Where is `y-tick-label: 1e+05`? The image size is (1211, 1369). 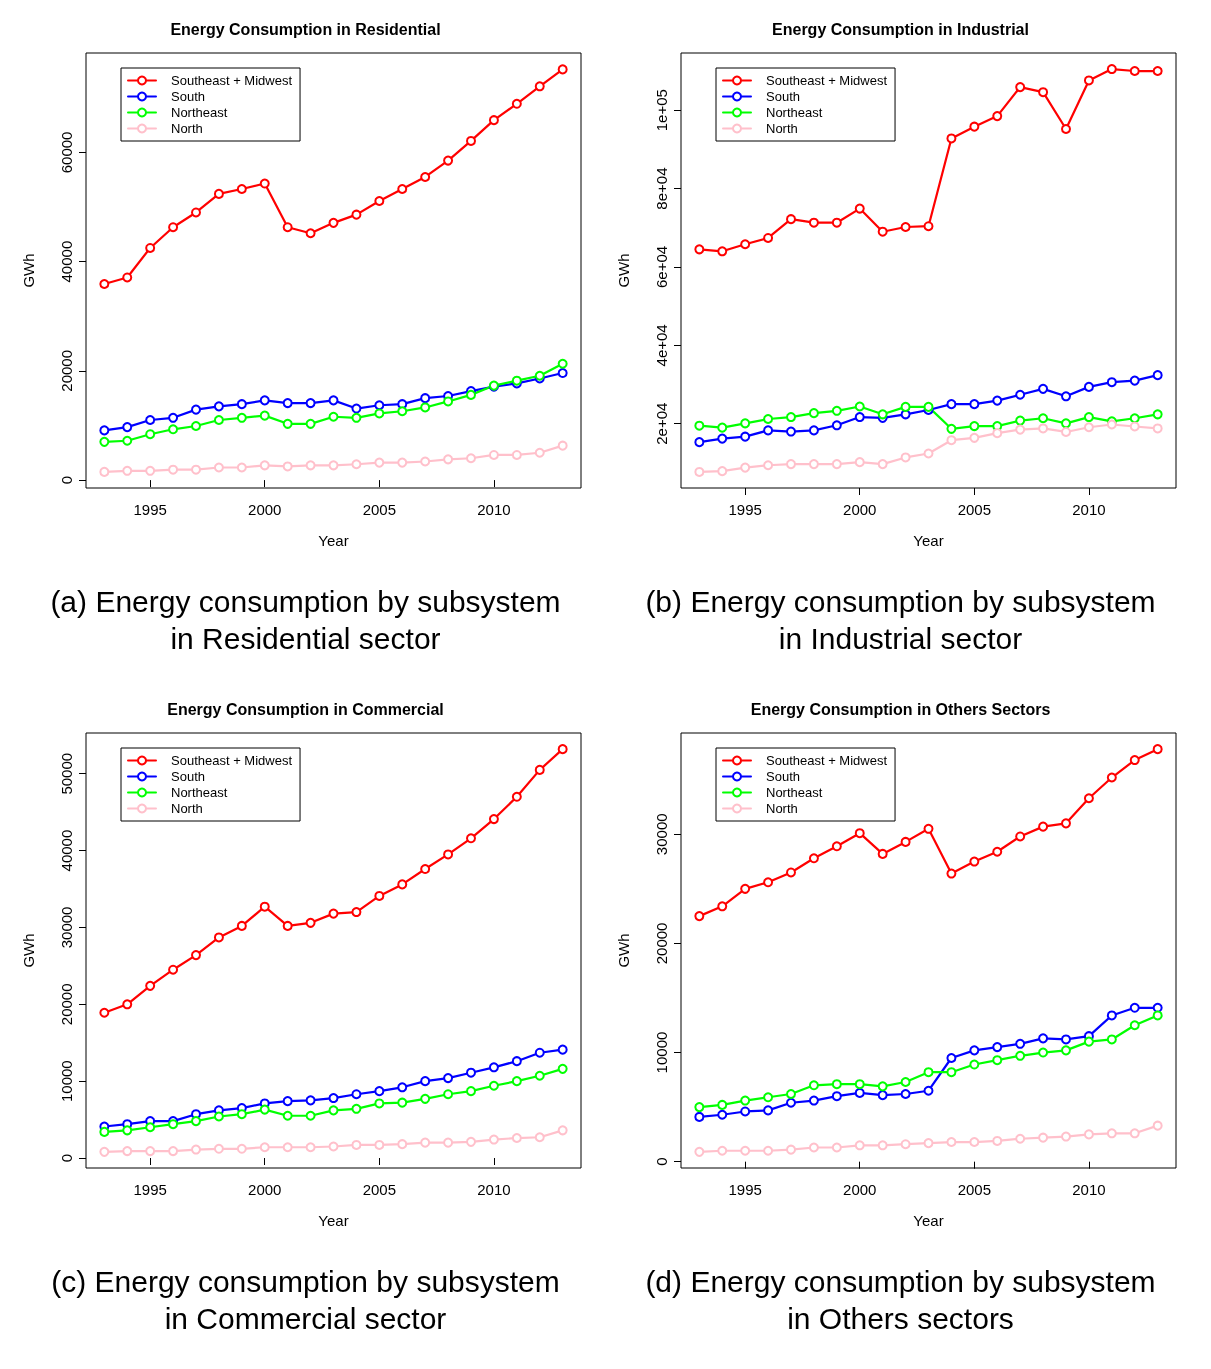
y-tick-label: 1e+05 is located at coordinates (661, 110).